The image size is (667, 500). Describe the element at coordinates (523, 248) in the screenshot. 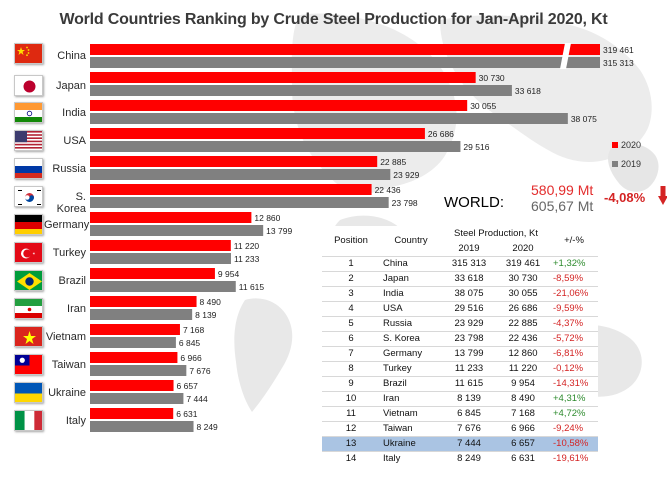

I see `header-2020: 2020` at that location.